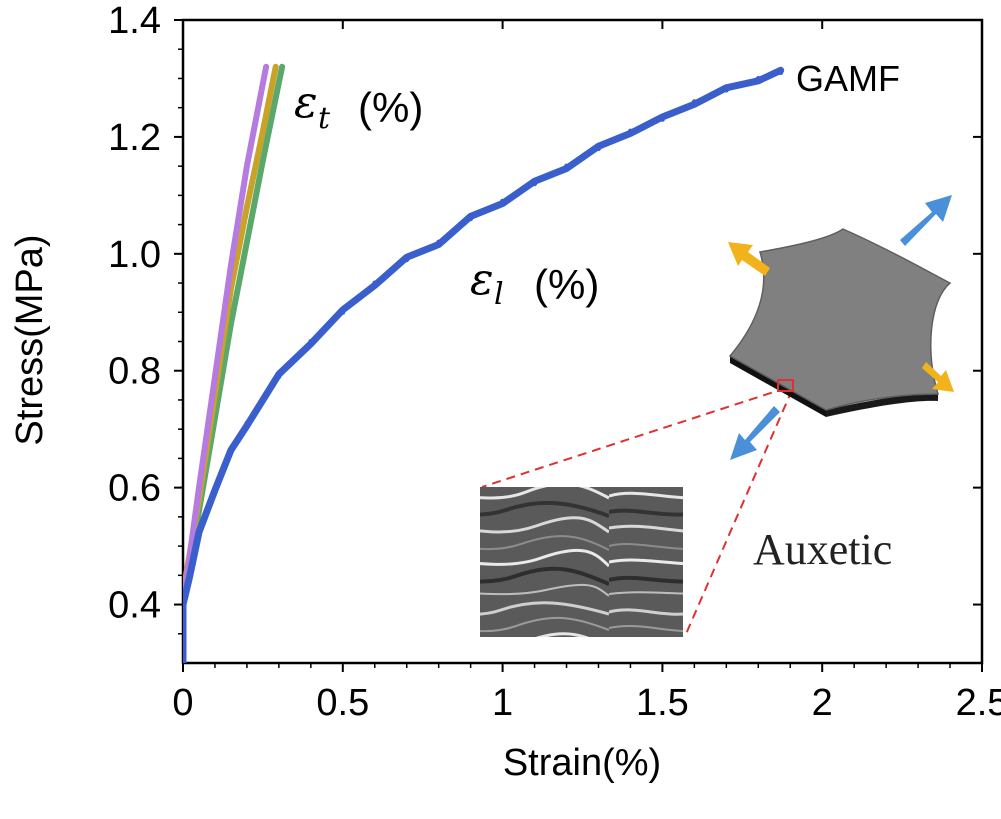 The image size is (1001, 819). Describe the element at coordinates (502, 703) in the screenshot. I see `x-tick-label: 1` at that location.